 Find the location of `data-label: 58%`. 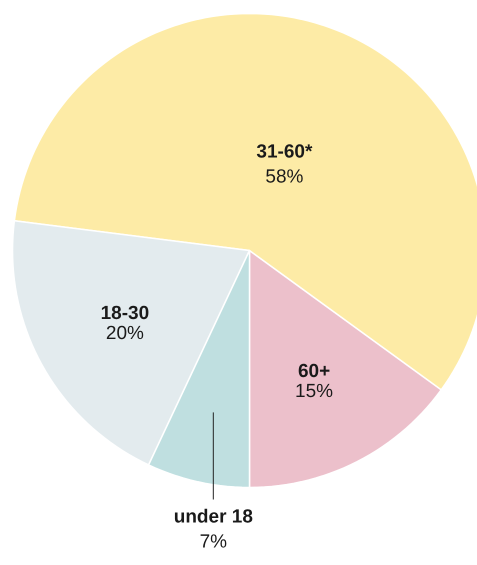

data-label: 58% is located at coordinates (284, 177).